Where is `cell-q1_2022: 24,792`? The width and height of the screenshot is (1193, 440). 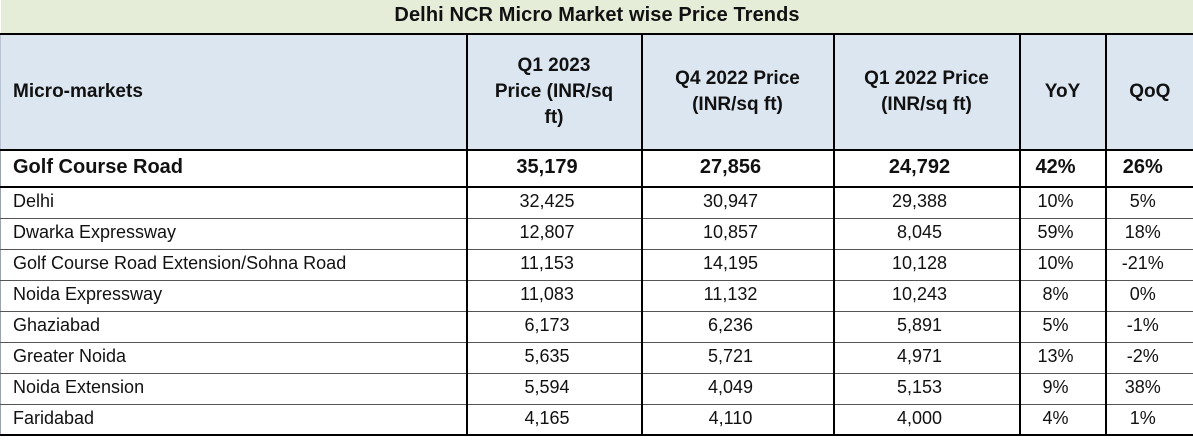
cell-q1_2022: 24,792 is located at coordinates (926, 169).